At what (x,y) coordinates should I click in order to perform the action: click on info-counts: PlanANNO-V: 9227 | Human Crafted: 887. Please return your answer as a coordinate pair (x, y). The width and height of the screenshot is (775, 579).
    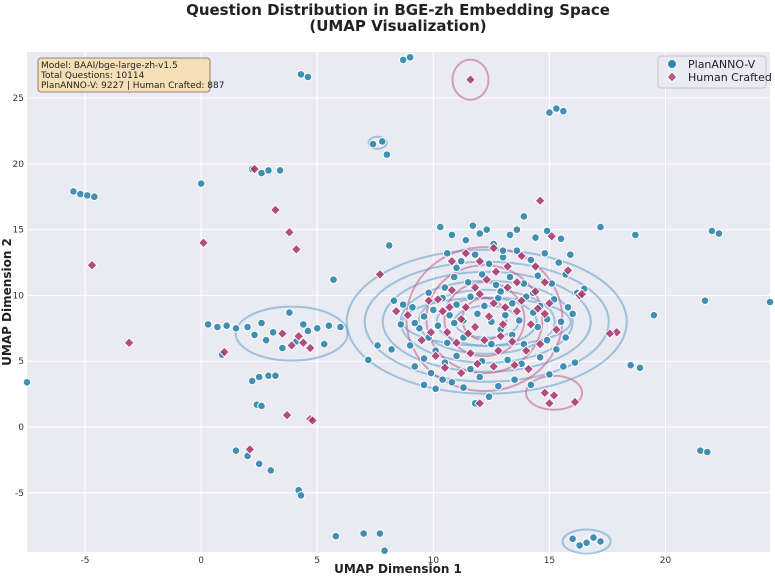
    Looking at the image, I should click on (132, 86).